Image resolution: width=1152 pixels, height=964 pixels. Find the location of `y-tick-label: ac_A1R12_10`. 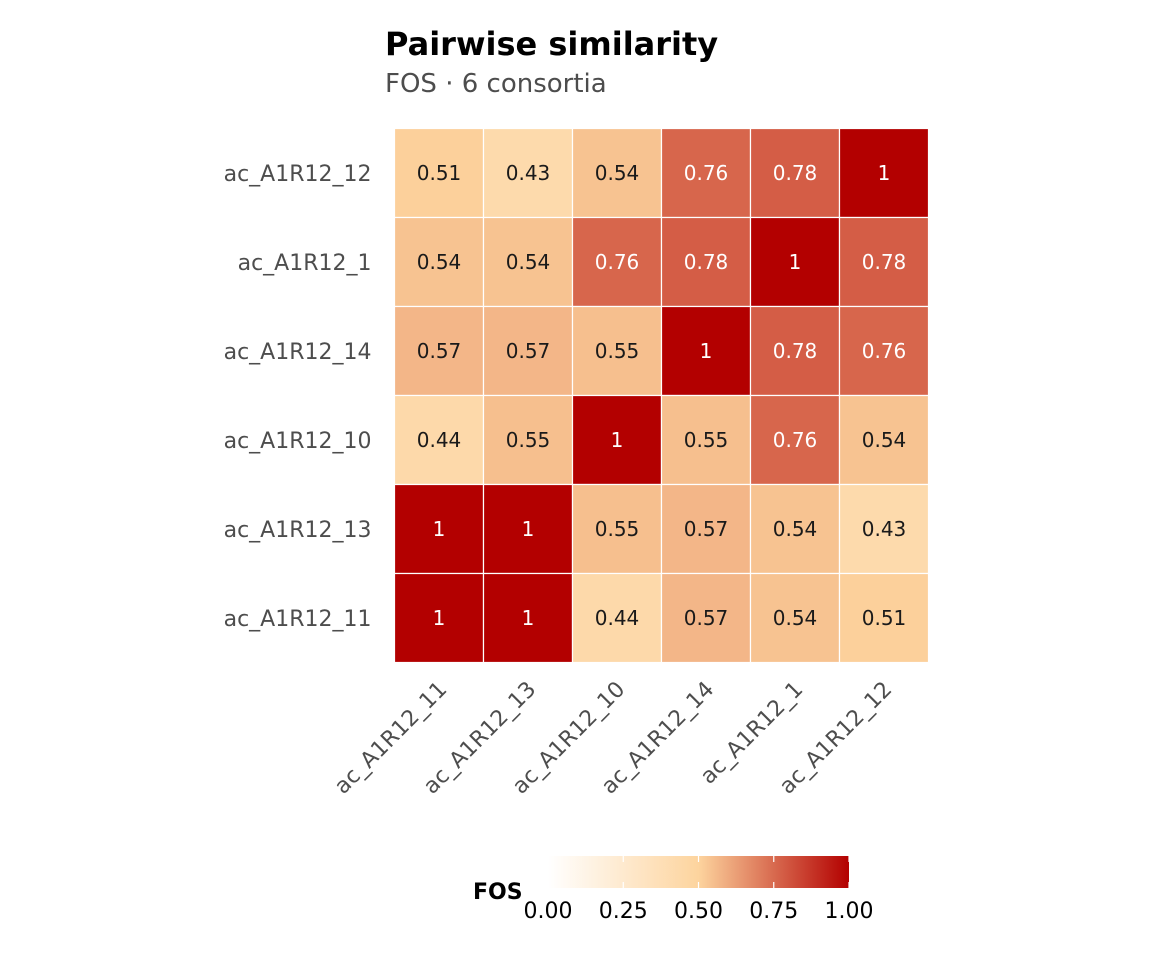

y-tick-label: ac_A1R12_10 is located at coordinates (298, 441).